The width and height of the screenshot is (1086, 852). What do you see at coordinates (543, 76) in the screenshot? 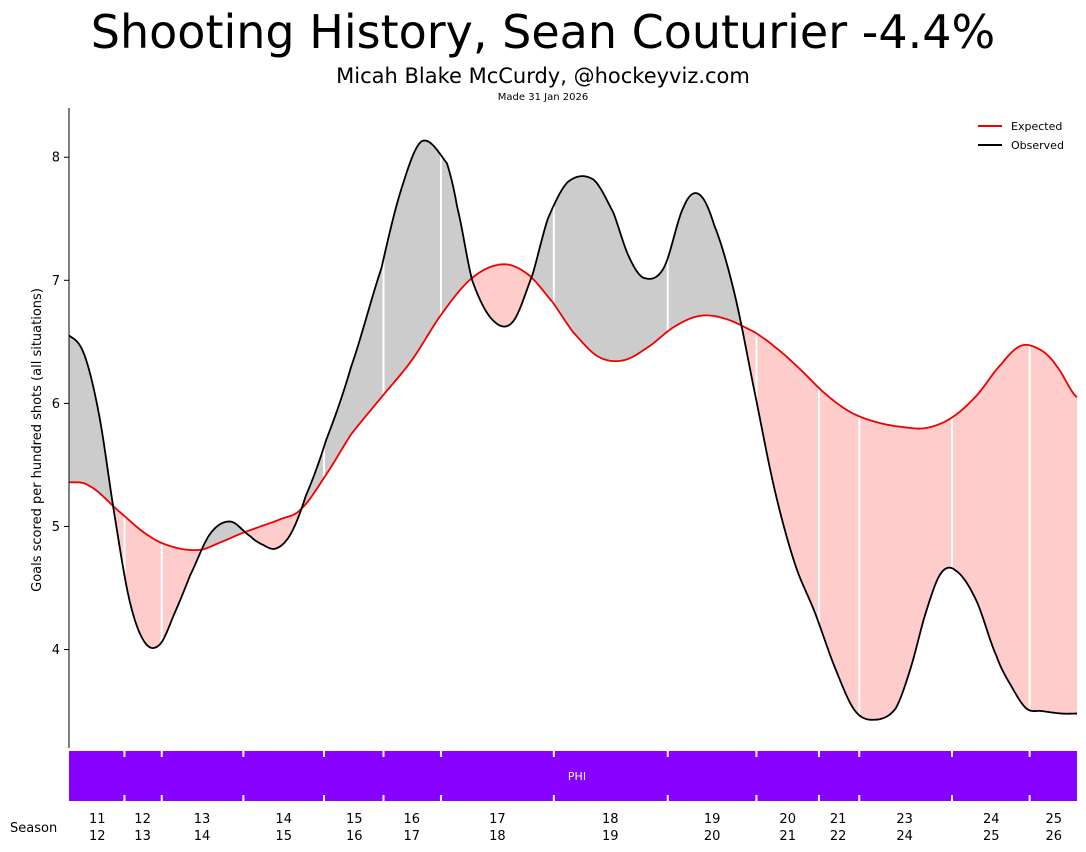
I see `chart-subtitle: Micah Blake McCurdy, @hockeyviz.com` at bounding box center [543, 76].